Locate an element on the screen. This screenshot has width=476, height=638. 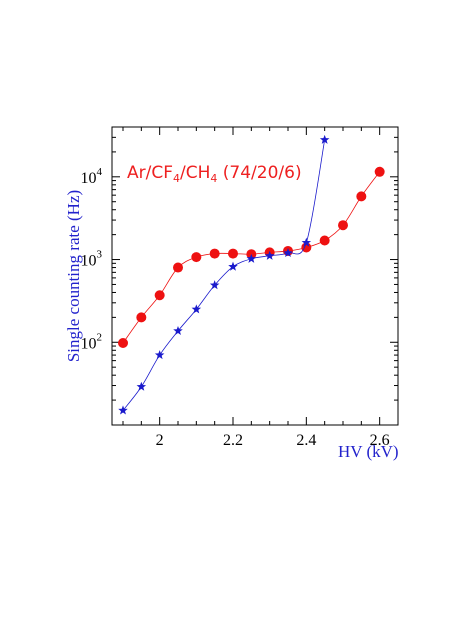
x-tick-label: 2.2 is located at coordinates (233, 440).